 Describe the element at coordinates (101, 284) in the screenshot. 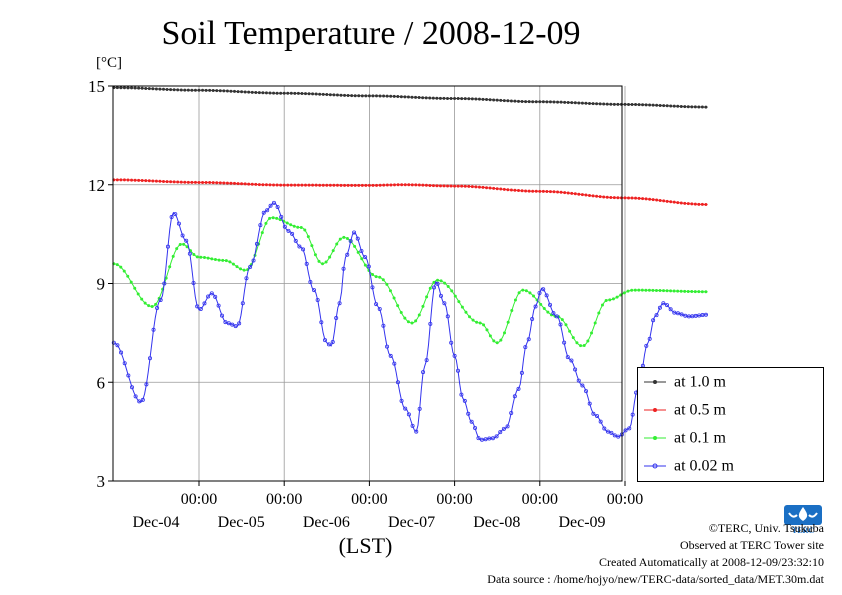

I see `y-tick-label: 9` at that location.